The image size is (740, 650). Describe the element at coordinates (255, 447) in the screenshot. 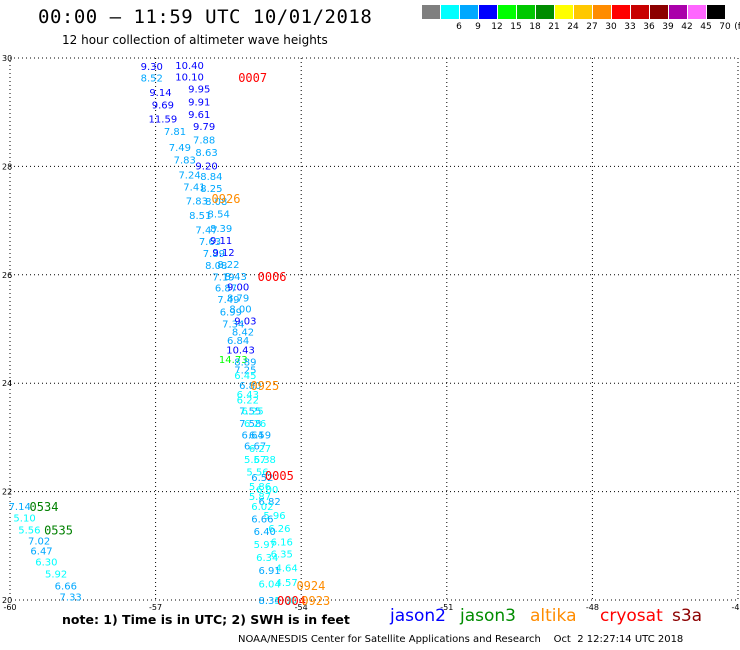

I see `wave-height-label: 6.67` at that location.